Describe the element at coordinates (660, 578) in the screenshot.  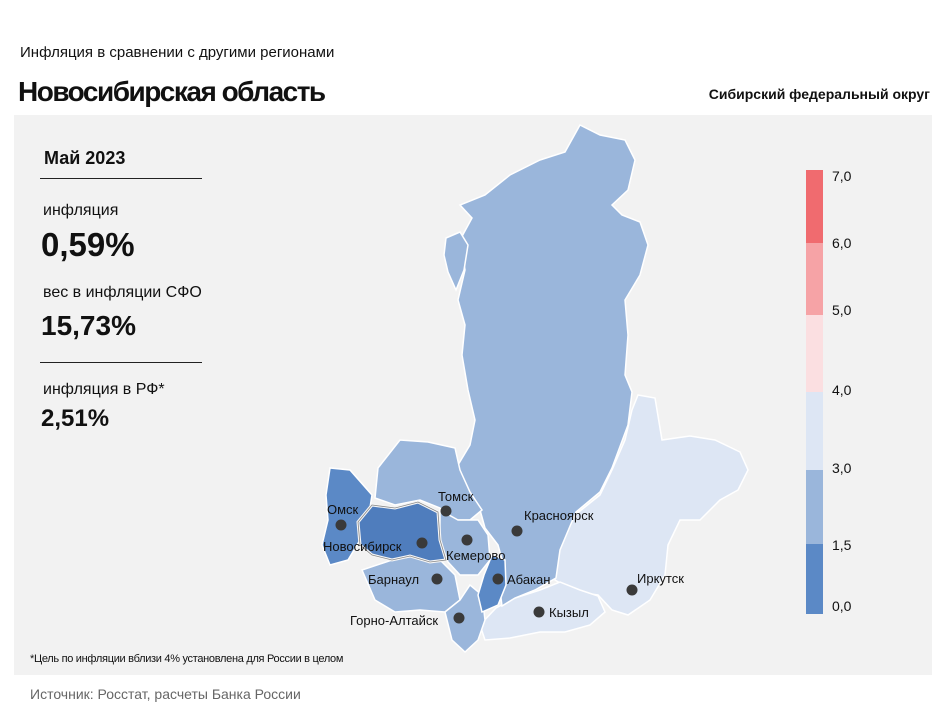
I see `city-label-irkutsk: Иркутск` at that location.